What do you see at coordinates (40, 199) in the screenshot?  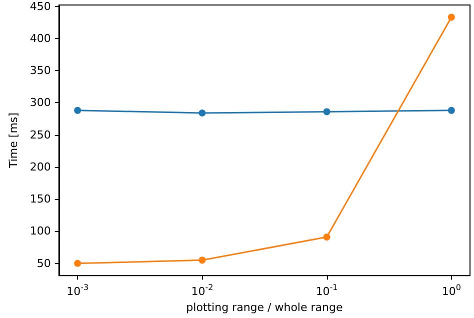 I see `y-tick-label: 150` at bounding box center [40, 199].